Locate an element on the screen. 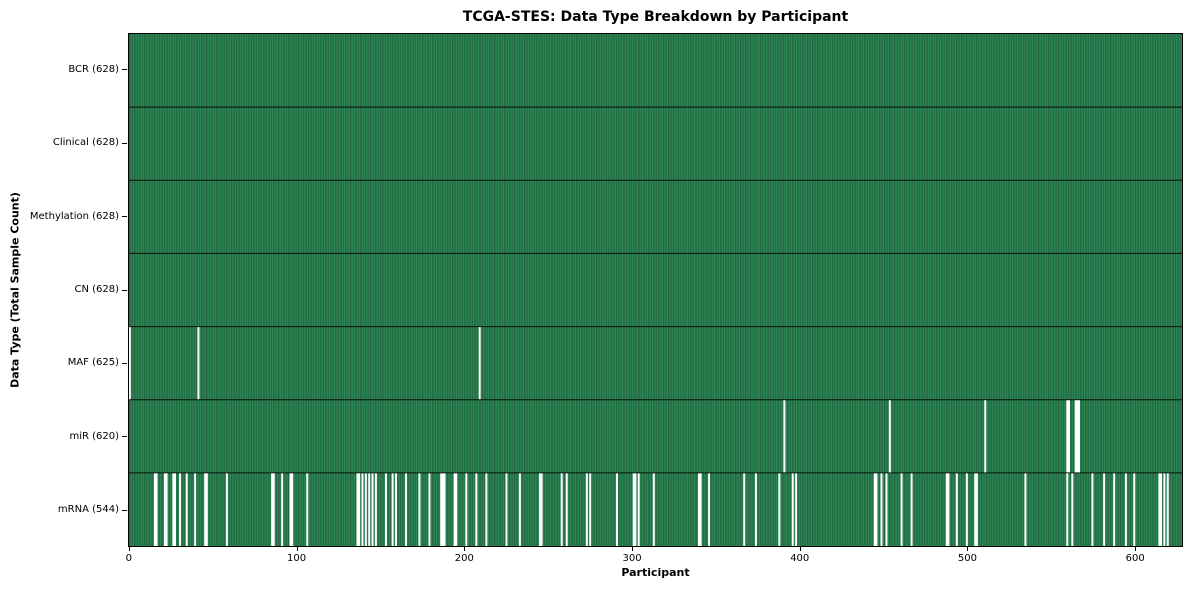 The image size is (1200, 600). x-tick-label-400: 400 is located at coordinates (800, 558).